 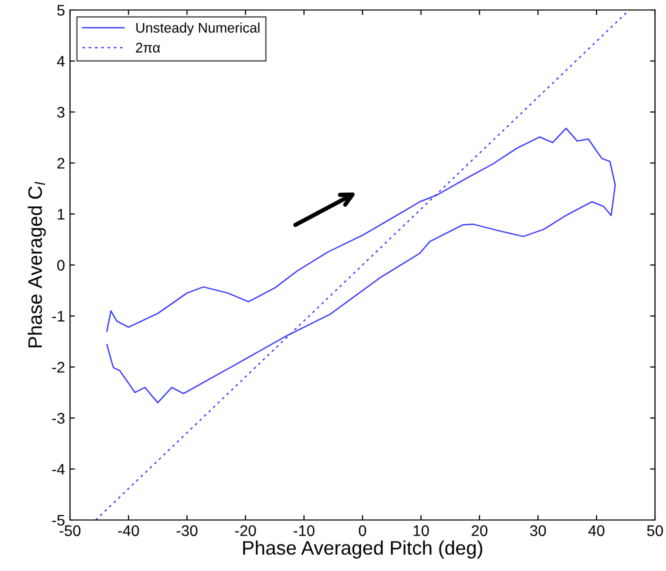 What do you see at coordinates (198, 29) in the screenshot?
I see `legend-label: Unsteady Numerical` at bounding box center [198, 29].